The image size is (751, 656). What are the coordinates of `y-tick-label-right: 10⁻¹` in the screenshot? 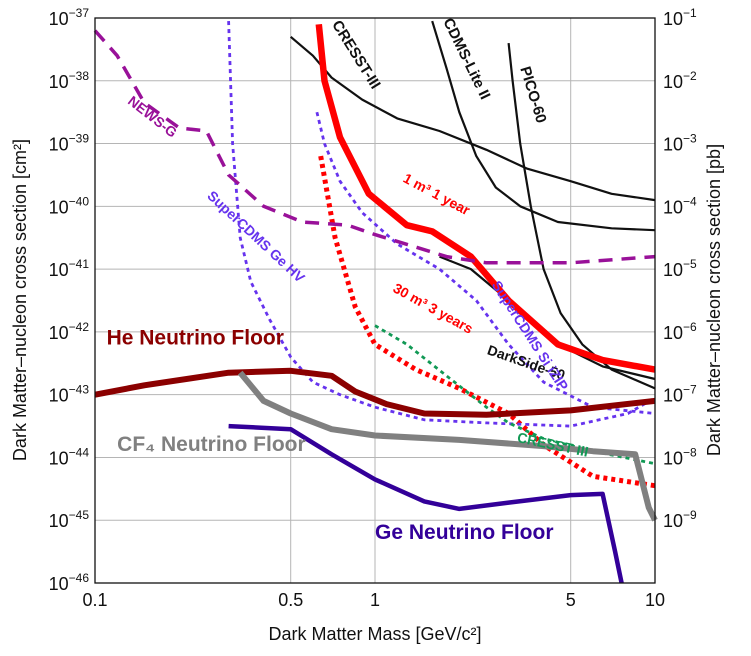 It's located at (680, 17).